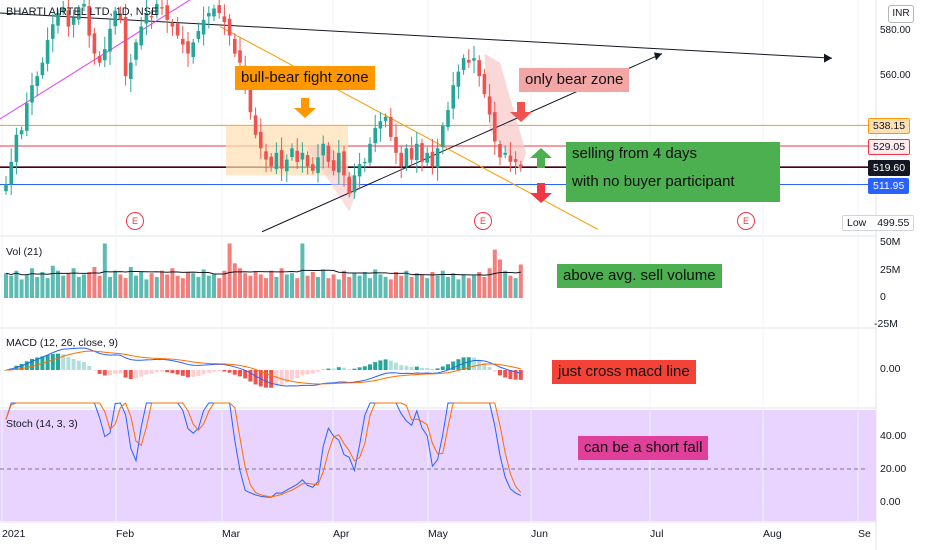  What do you see at coordinates (624, 372) in the screenshot?
I see `annotation-macd-cross: just cross macd line` at bounding box center [624, 372].